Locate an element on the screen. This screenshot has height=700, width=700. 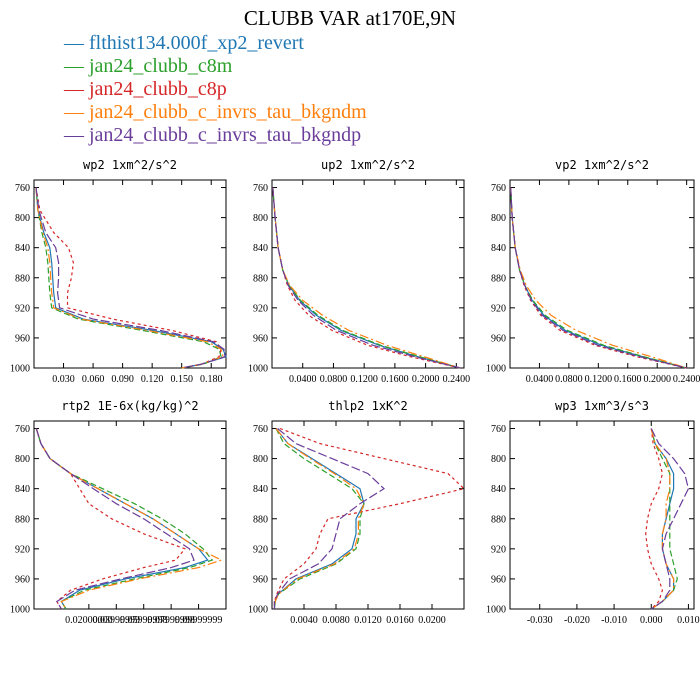
x-tick-label: 0.07999998 is located at coordinates (171, 620).